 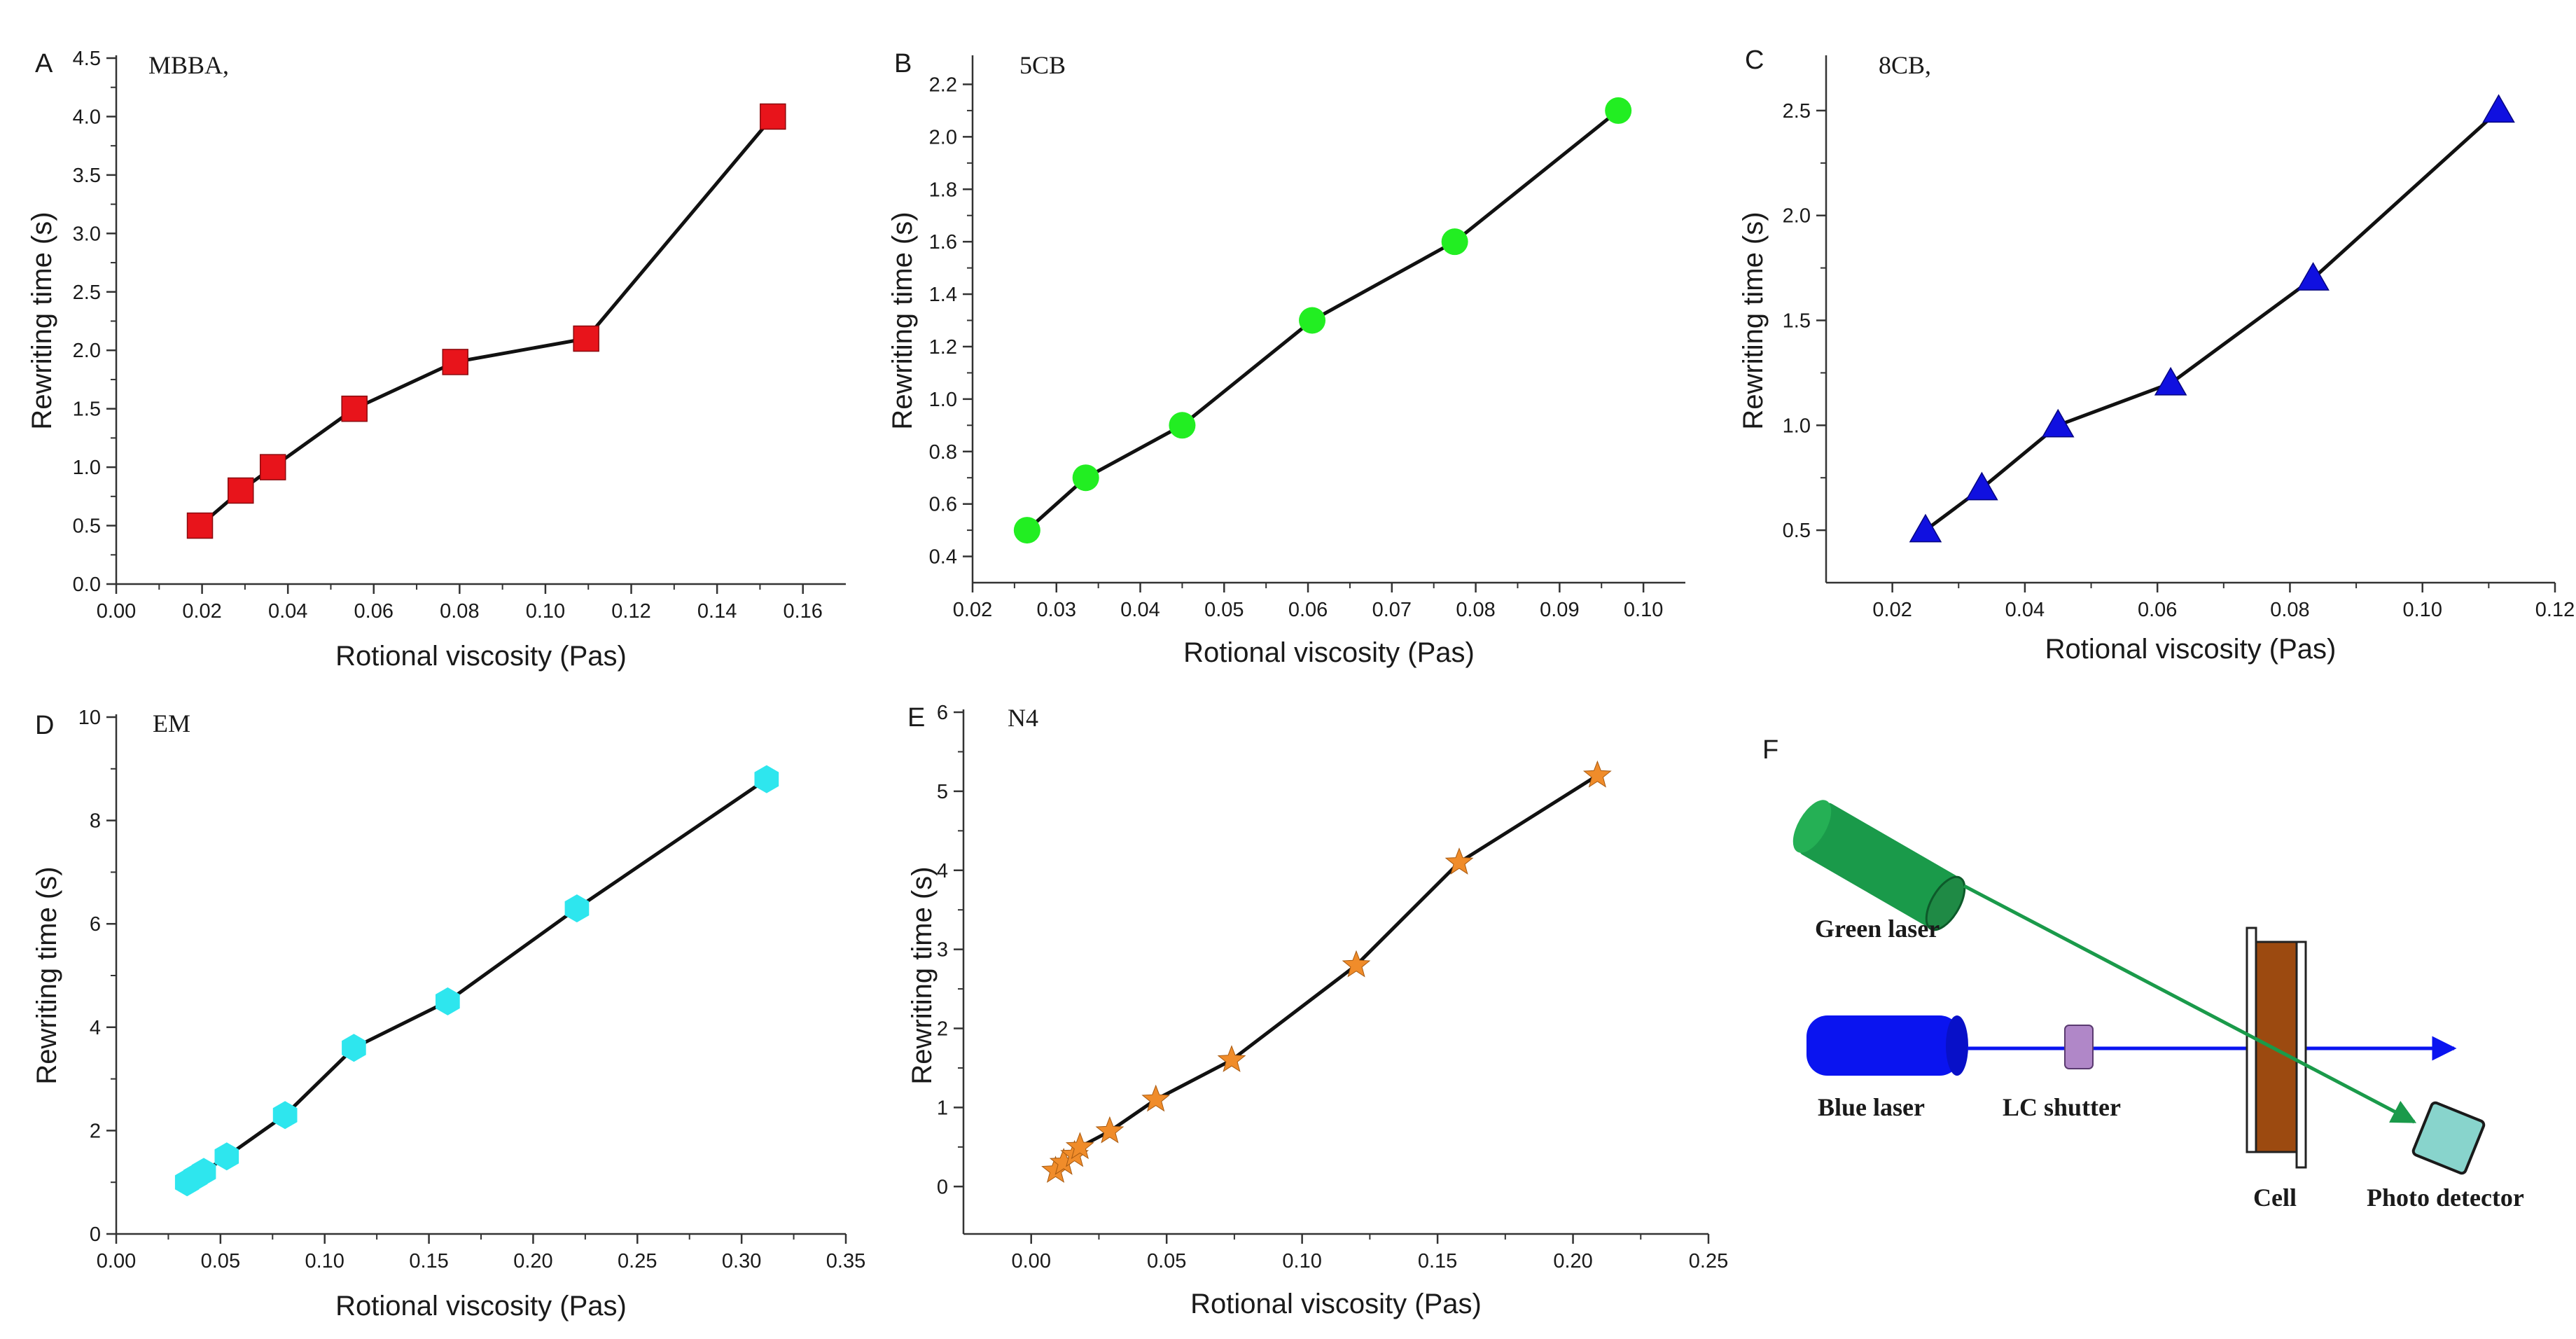 I want to click on lc-shutter-label: LC shutter, so click(x=2062, y=1107).